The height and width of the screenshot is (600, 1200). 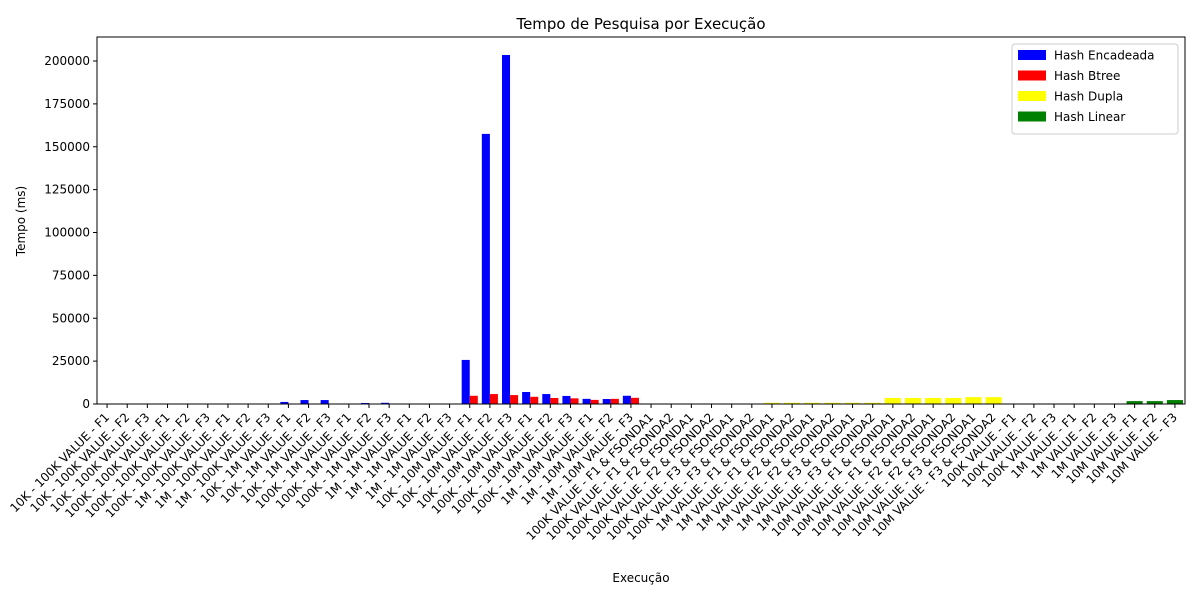 What do you see at coordinates (86, 404) in the screenshot?
I see `y-tick-label: 0` at bounding box center [86, 404].